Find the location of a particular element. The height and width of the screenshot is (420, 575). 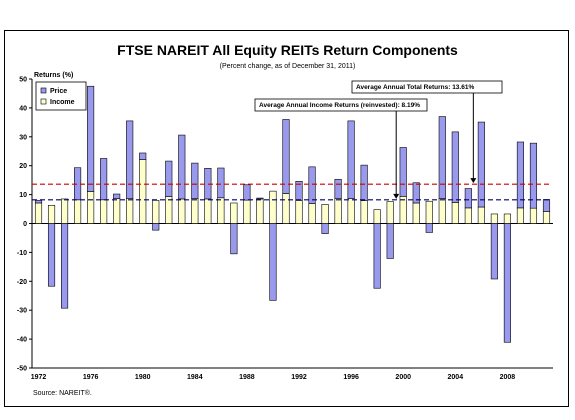

x-tick-label: 1996 is located at coordinates (351, 377).